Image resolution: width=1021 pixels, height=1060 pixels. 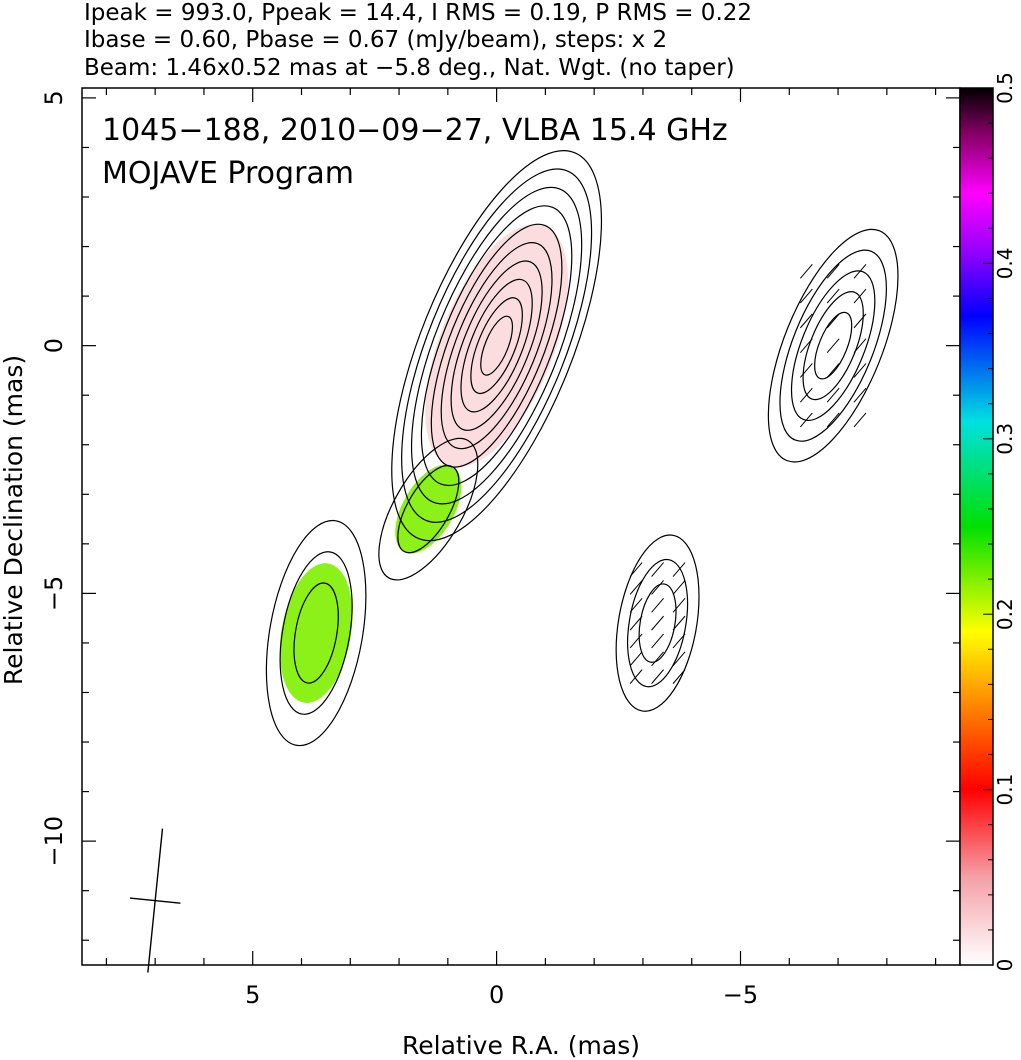 What do you see at coordinates (415, 130) in the screenshot?
I see `source-title: 1045−188, 2010−09−27, VLBA 15.4 GHz` at bounding box center [415, 130].